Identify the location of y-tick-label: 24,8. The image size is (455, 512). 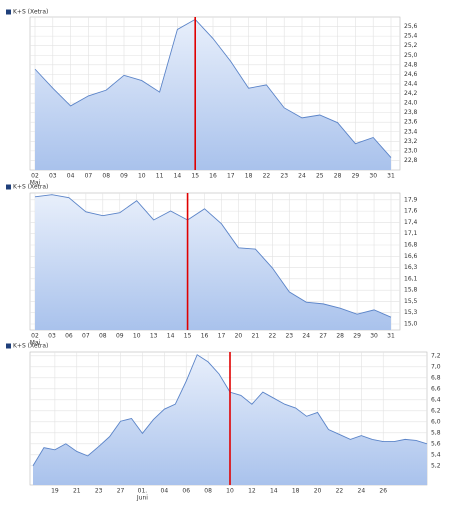
(411, 64).